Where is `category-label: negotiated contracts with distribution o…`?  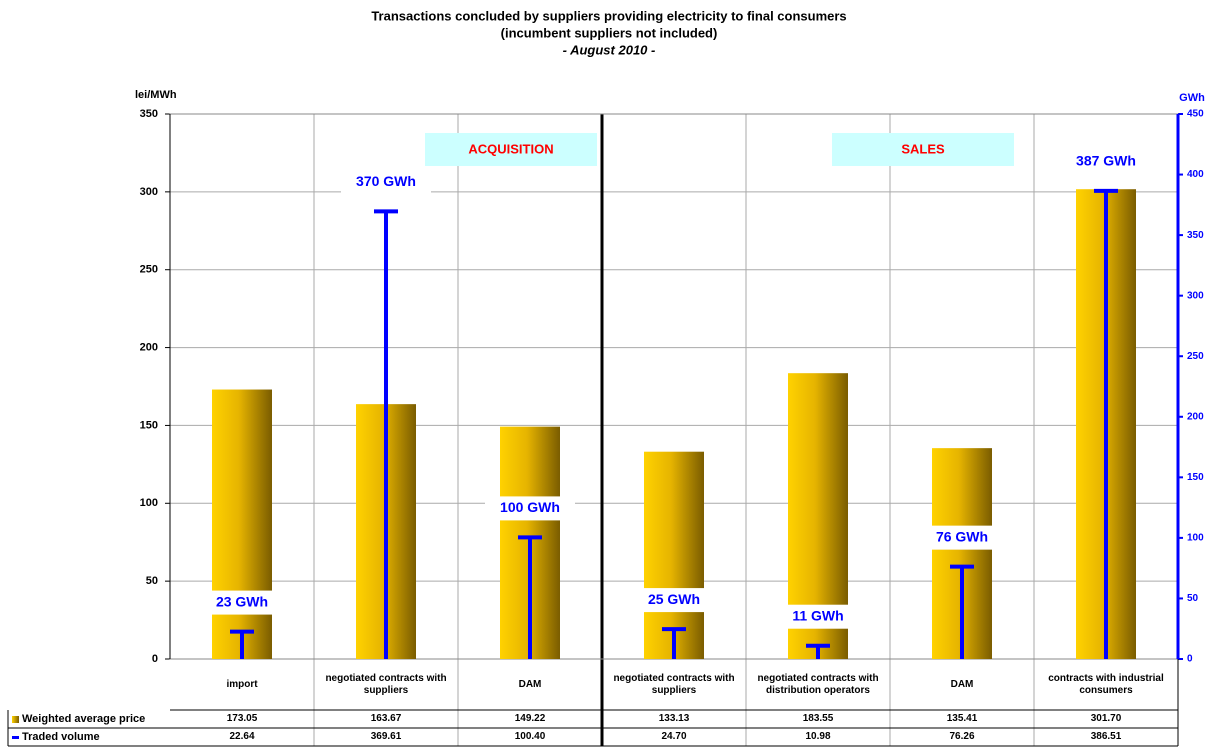 category-label: negotiated contracts with distribution o… is located at coordinates (818, 684).